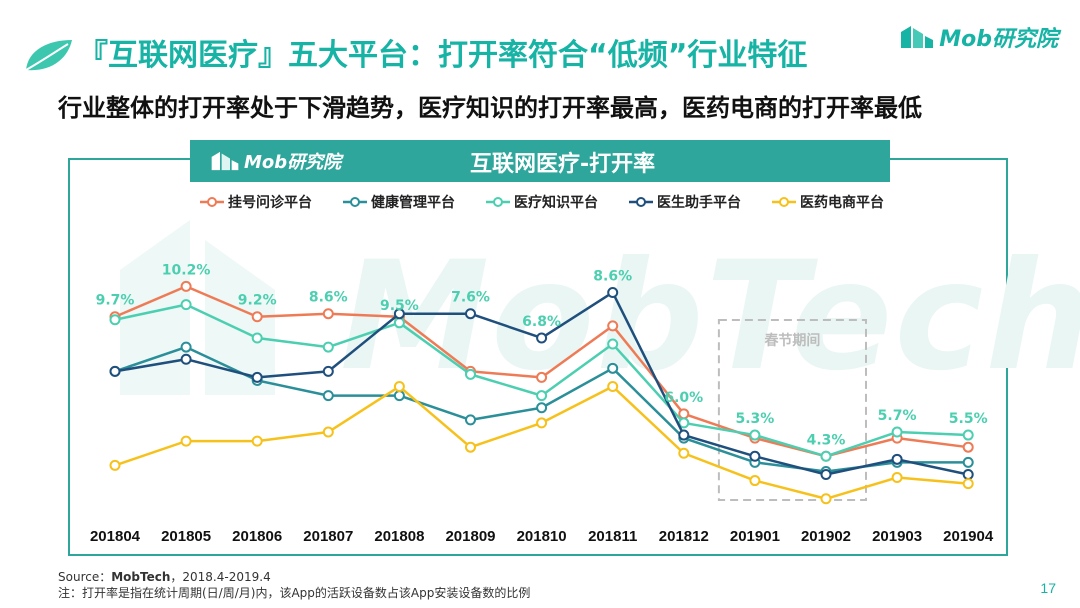 This screenshot has height=608, width=1080. I want to click on legend-label: 医生助手平台, so click(699, 203).